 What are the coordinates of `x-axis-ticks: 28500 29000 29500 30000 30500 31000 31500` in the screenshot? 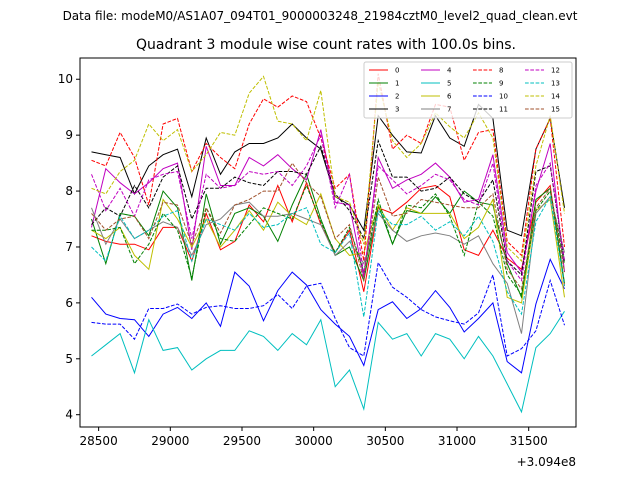 It's located at (314, 437).